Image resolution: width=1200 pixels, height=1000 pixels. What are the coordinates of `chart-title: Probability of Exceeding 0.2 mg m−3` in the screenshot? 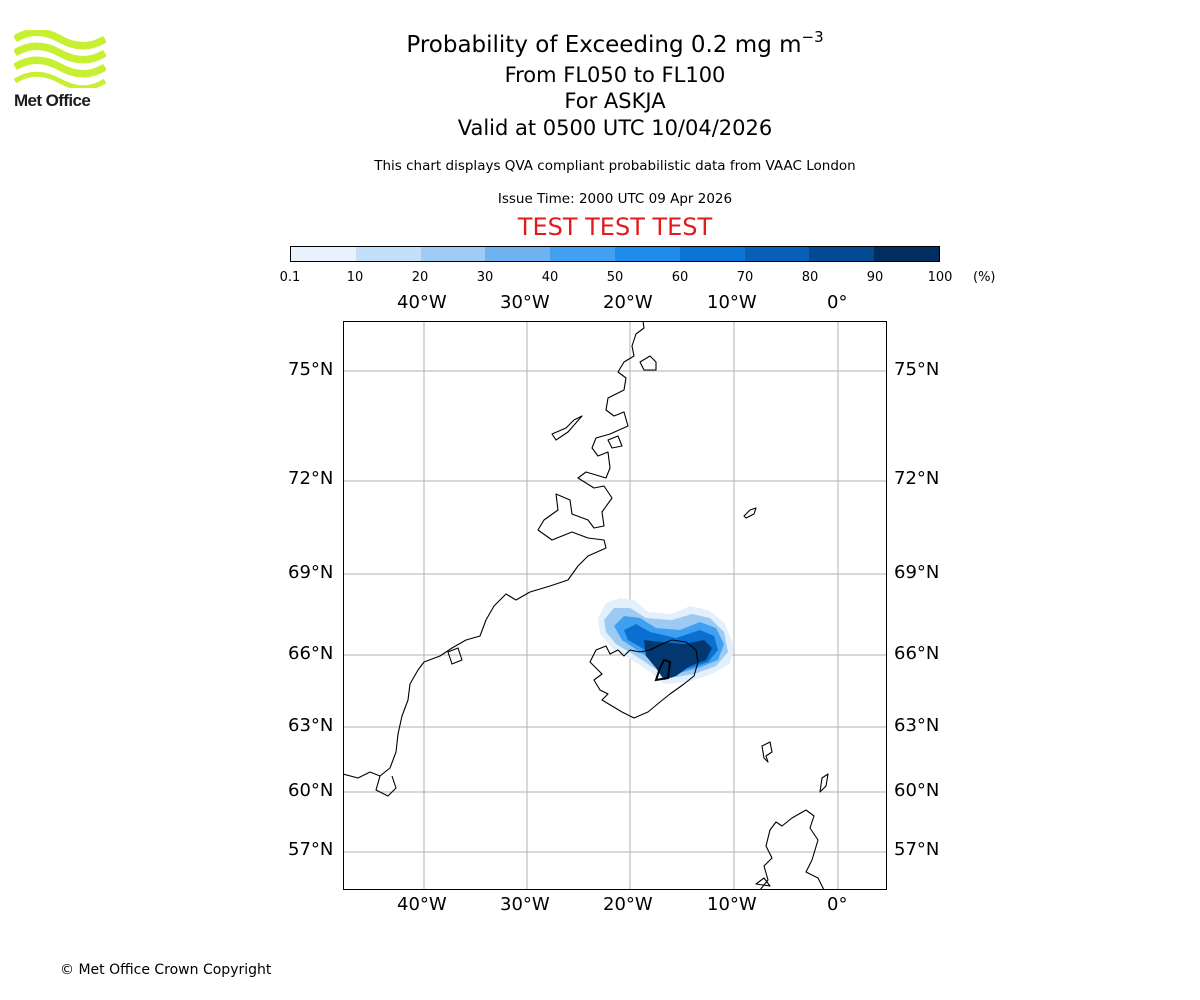 It's located at (615, 43).